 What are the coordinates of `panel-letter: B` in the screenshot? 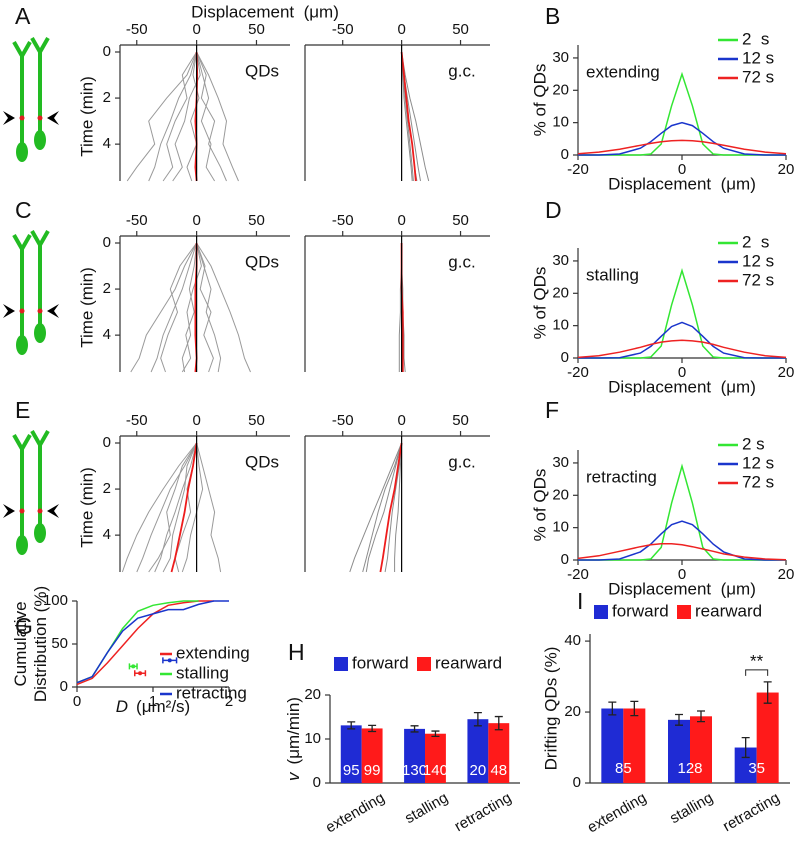 It's located at (552, 16).